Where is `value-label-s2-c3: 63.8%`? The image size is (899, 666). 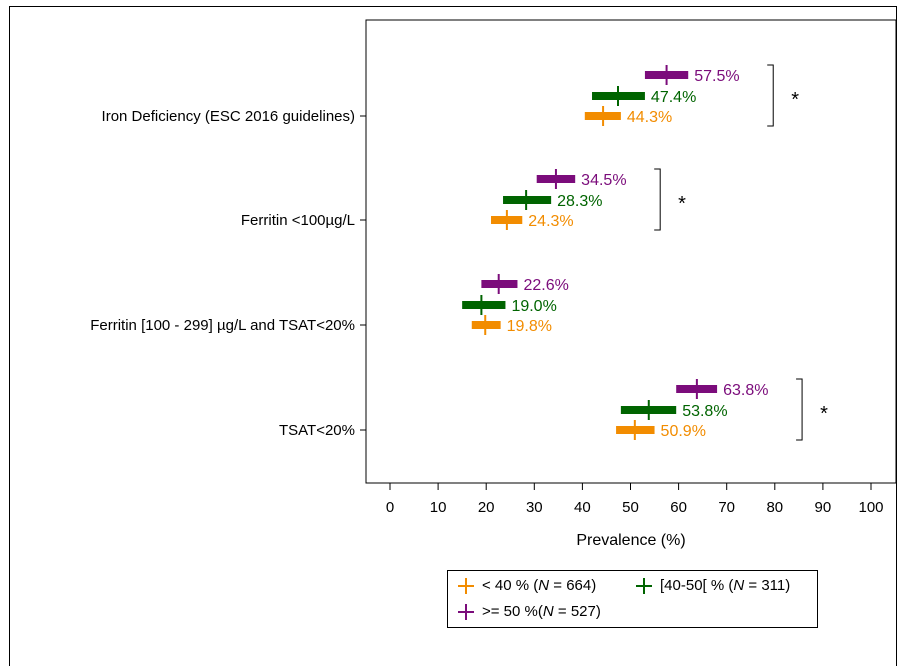 value-label-s2-c3: 63.8% is located at coordinates (745, 390).